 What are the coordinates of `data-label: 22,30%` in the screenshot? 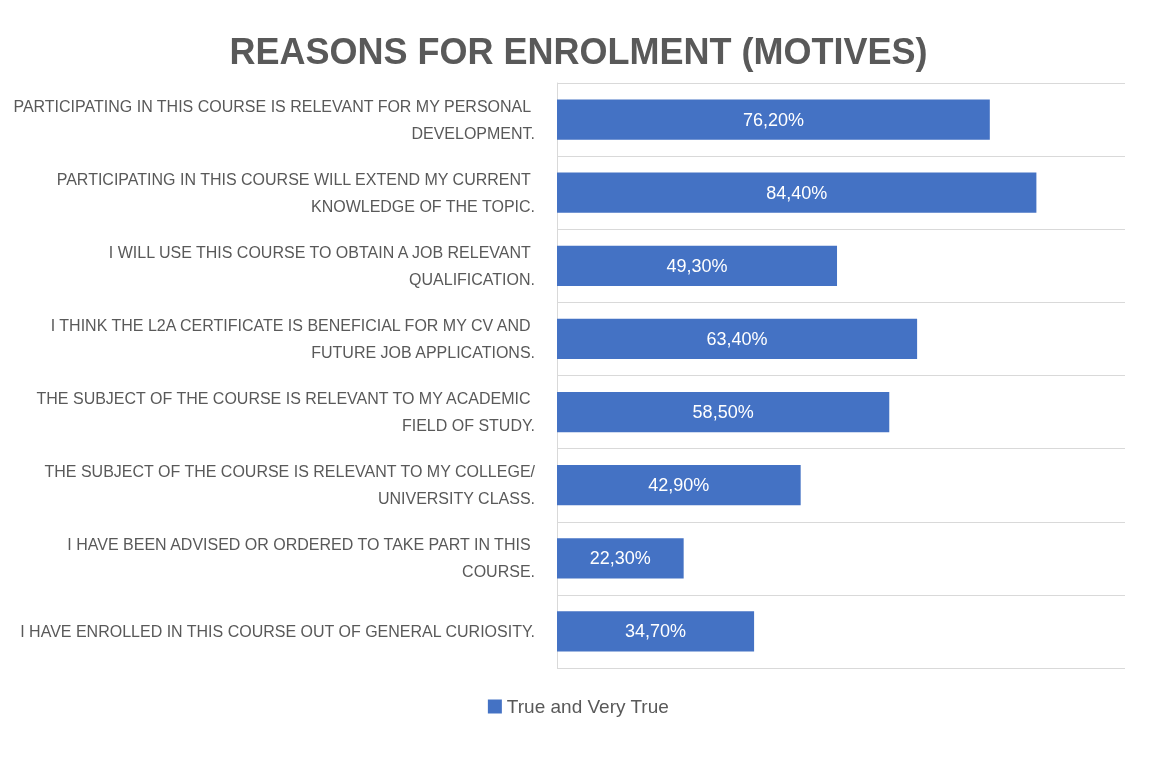 It's located at (620, 558).